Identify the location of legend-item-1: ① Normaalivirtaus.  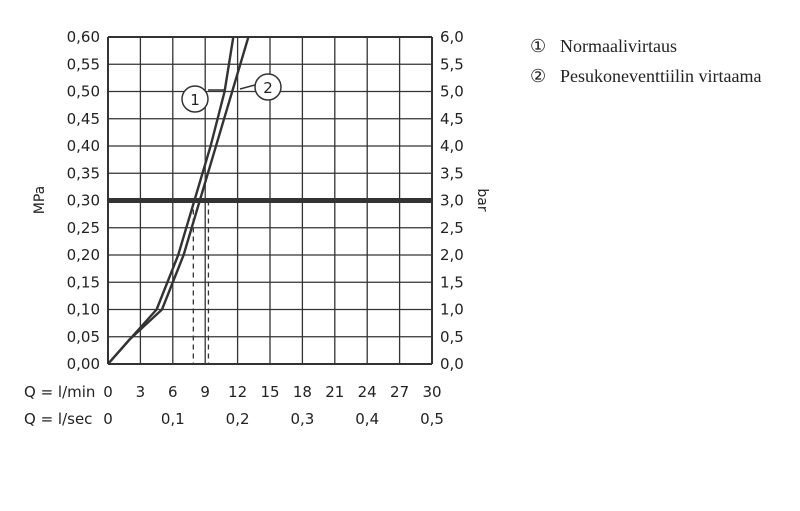
(650, 46).